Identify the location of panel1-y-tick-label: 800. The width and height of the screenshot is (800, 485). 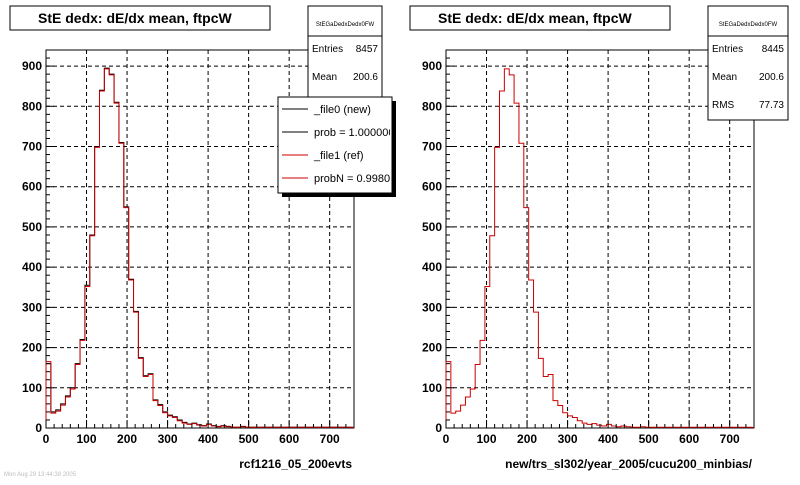
(32, 106).